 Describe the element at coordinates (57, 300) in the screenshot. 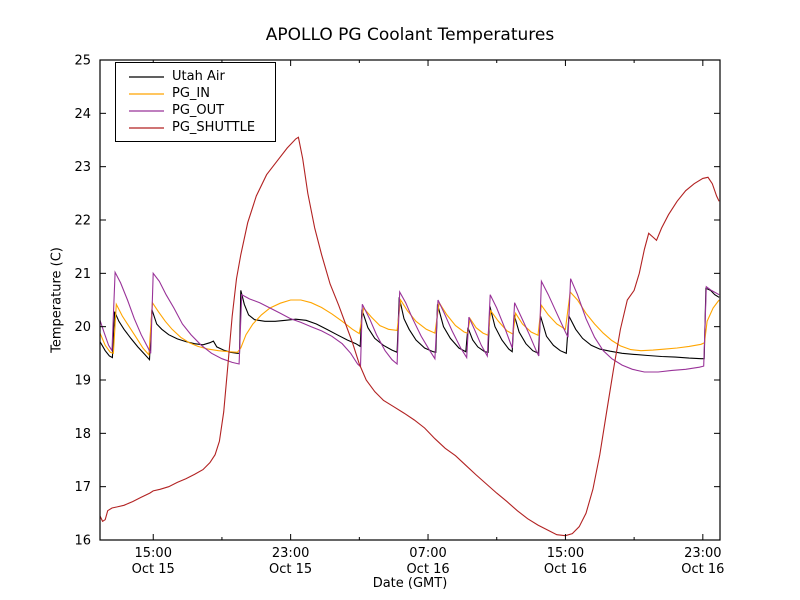

I see `y-axis-label: Temperature (C)` at that location.